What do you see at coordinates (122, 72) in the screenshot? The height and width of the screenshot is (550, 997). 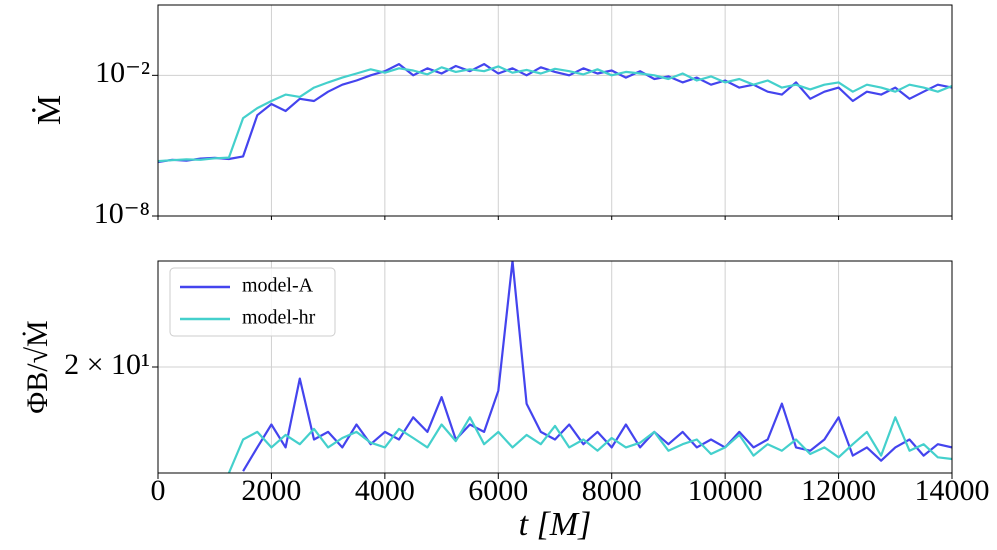 I see `y-tick-label: 10⁻²` at bounding box center [122, 72].